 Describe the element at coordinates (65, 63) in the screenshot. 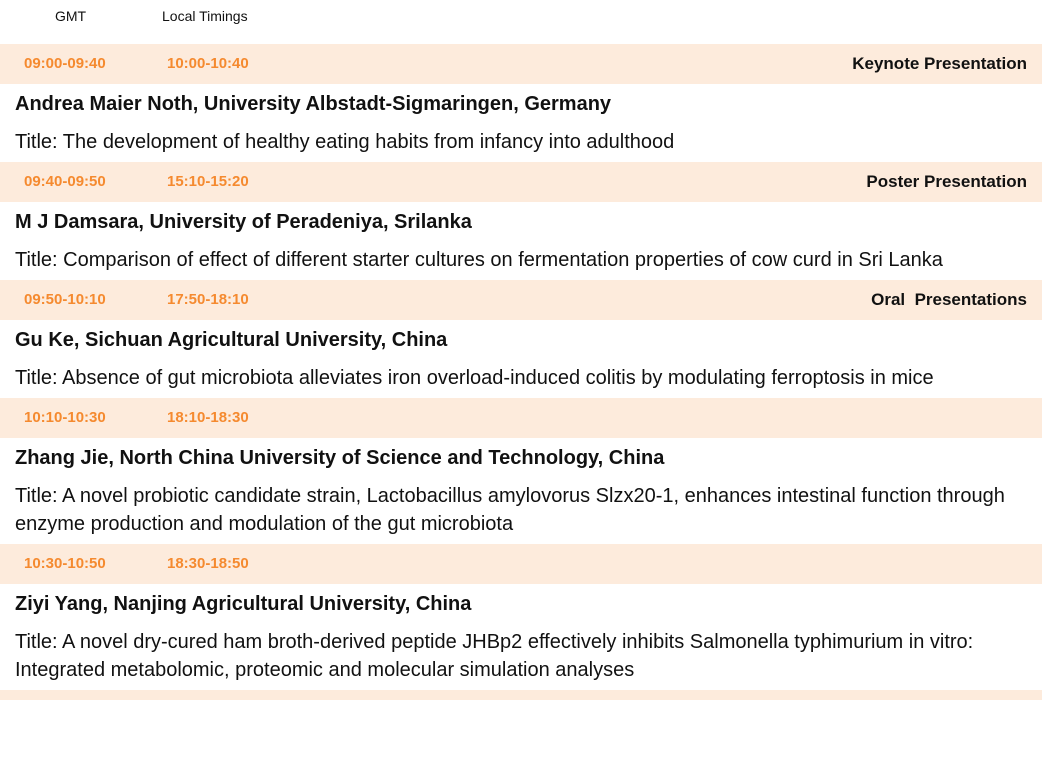

I see `gmt-time: 09:00-09:40` at that location.